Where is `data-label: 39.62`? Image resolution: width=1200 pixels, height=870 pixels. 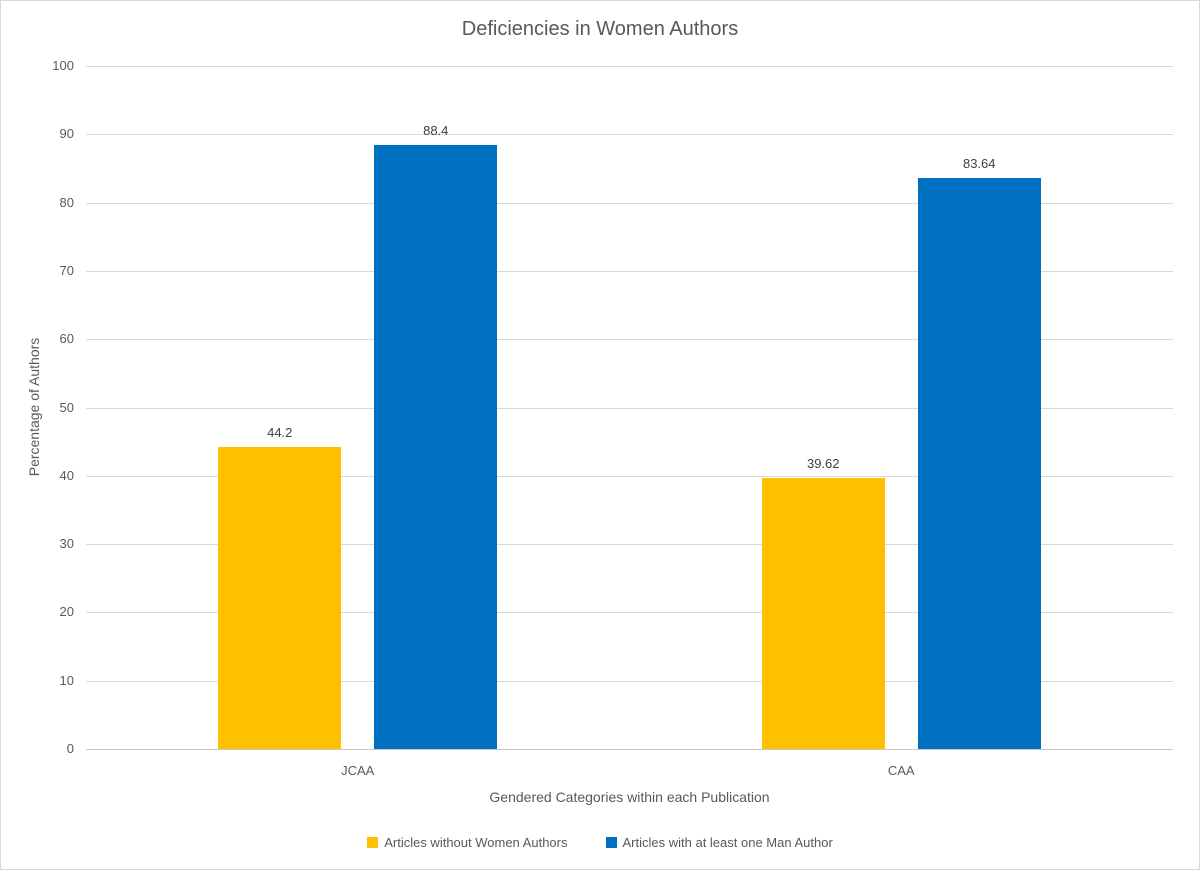 data-label: 39.62 is located at coordinates (823, 464).